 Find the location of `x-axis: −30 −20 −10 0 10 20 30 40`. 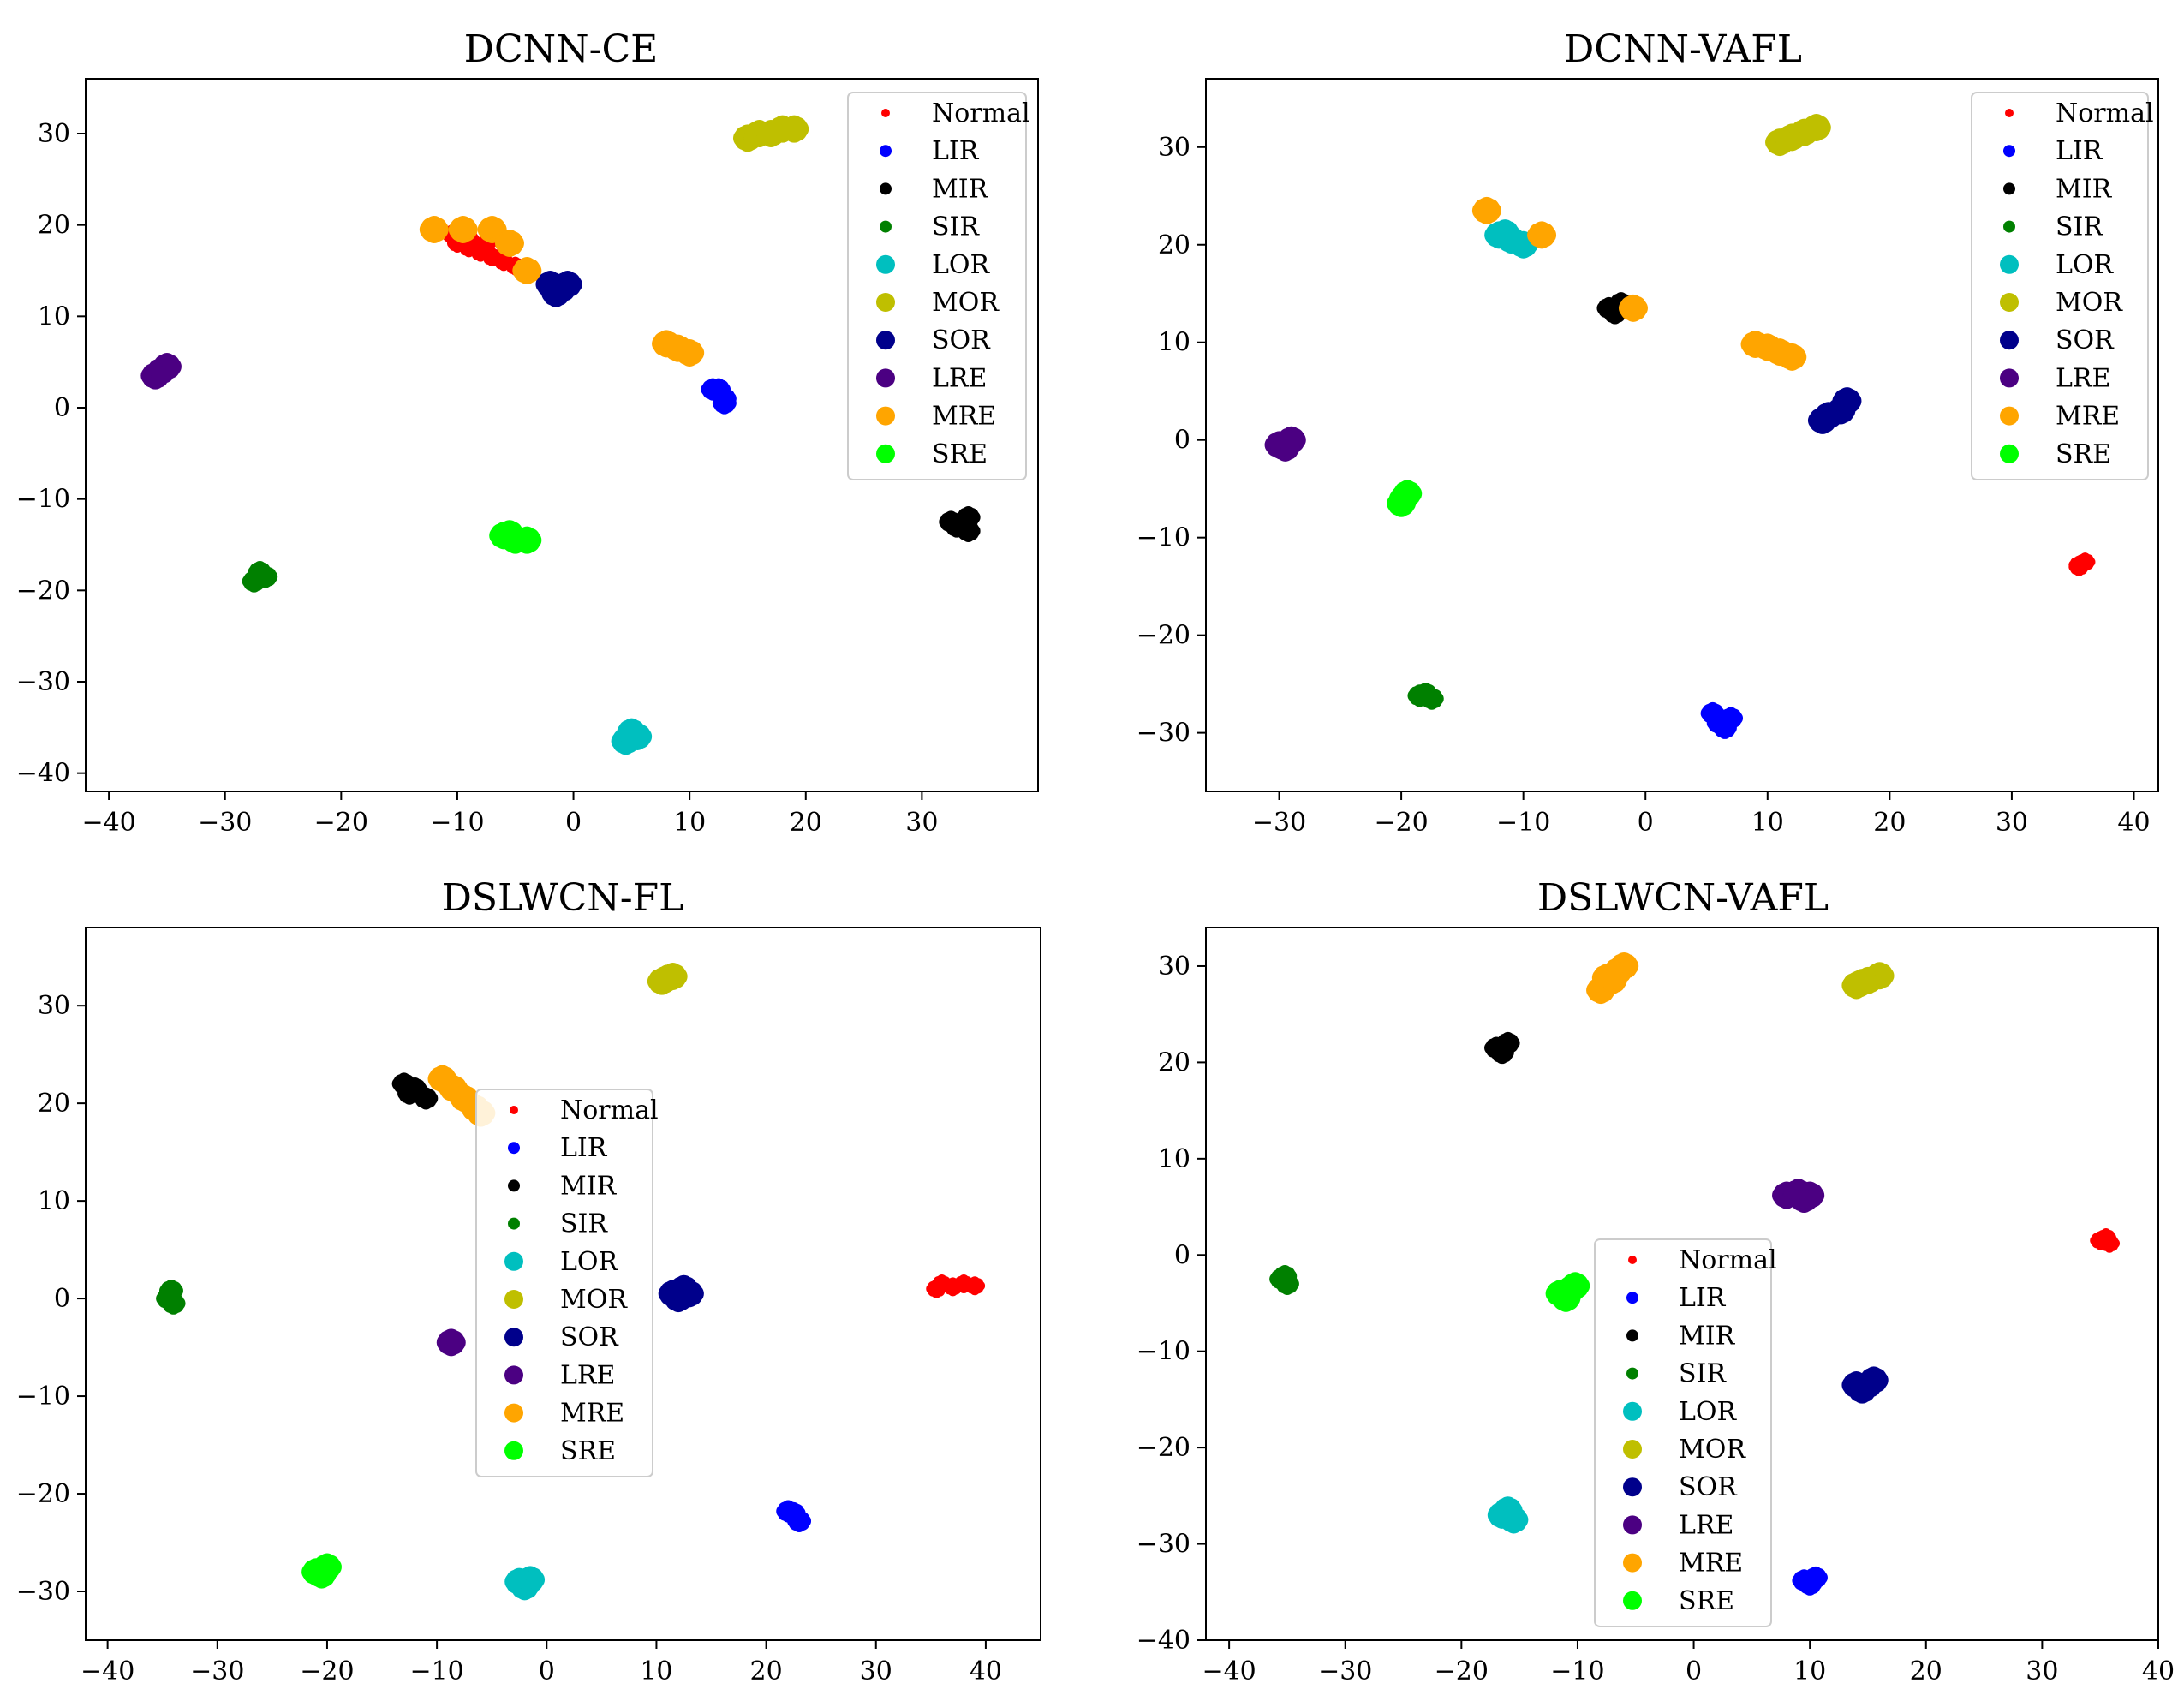

x-axis: −30 −20 −10 0 10 20 30 40 is located at coordinates (1702, 814).